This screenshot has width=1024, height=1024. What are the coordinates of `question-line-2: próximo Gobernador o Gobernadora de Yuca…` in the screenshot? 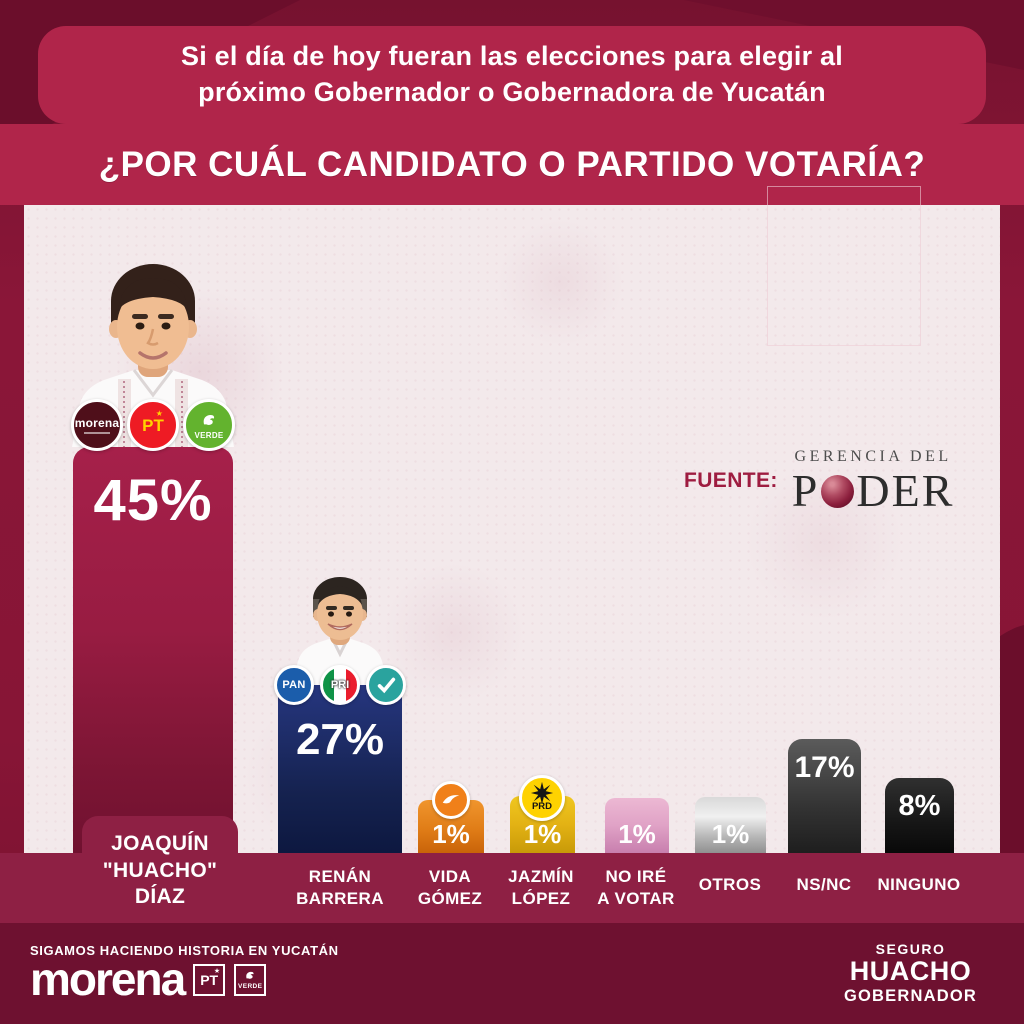 It's located at (512, 92).